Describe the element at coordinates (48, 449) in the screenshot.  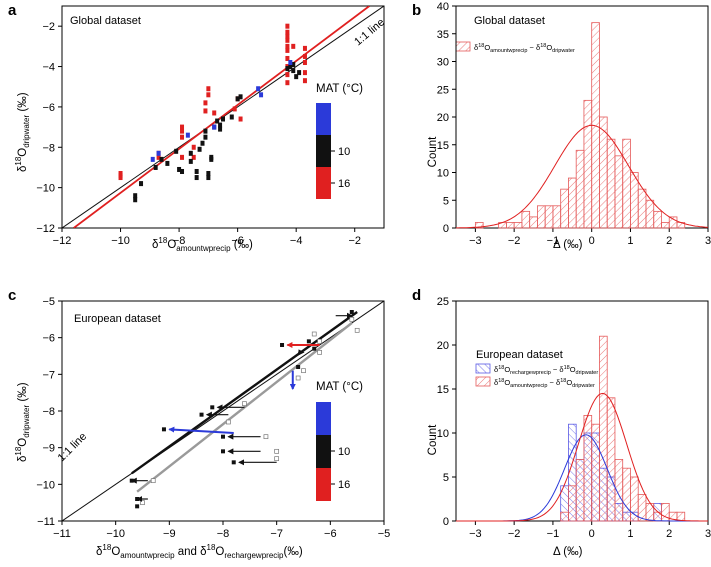
I see `panel-c-ytick-label: −9` at that location.